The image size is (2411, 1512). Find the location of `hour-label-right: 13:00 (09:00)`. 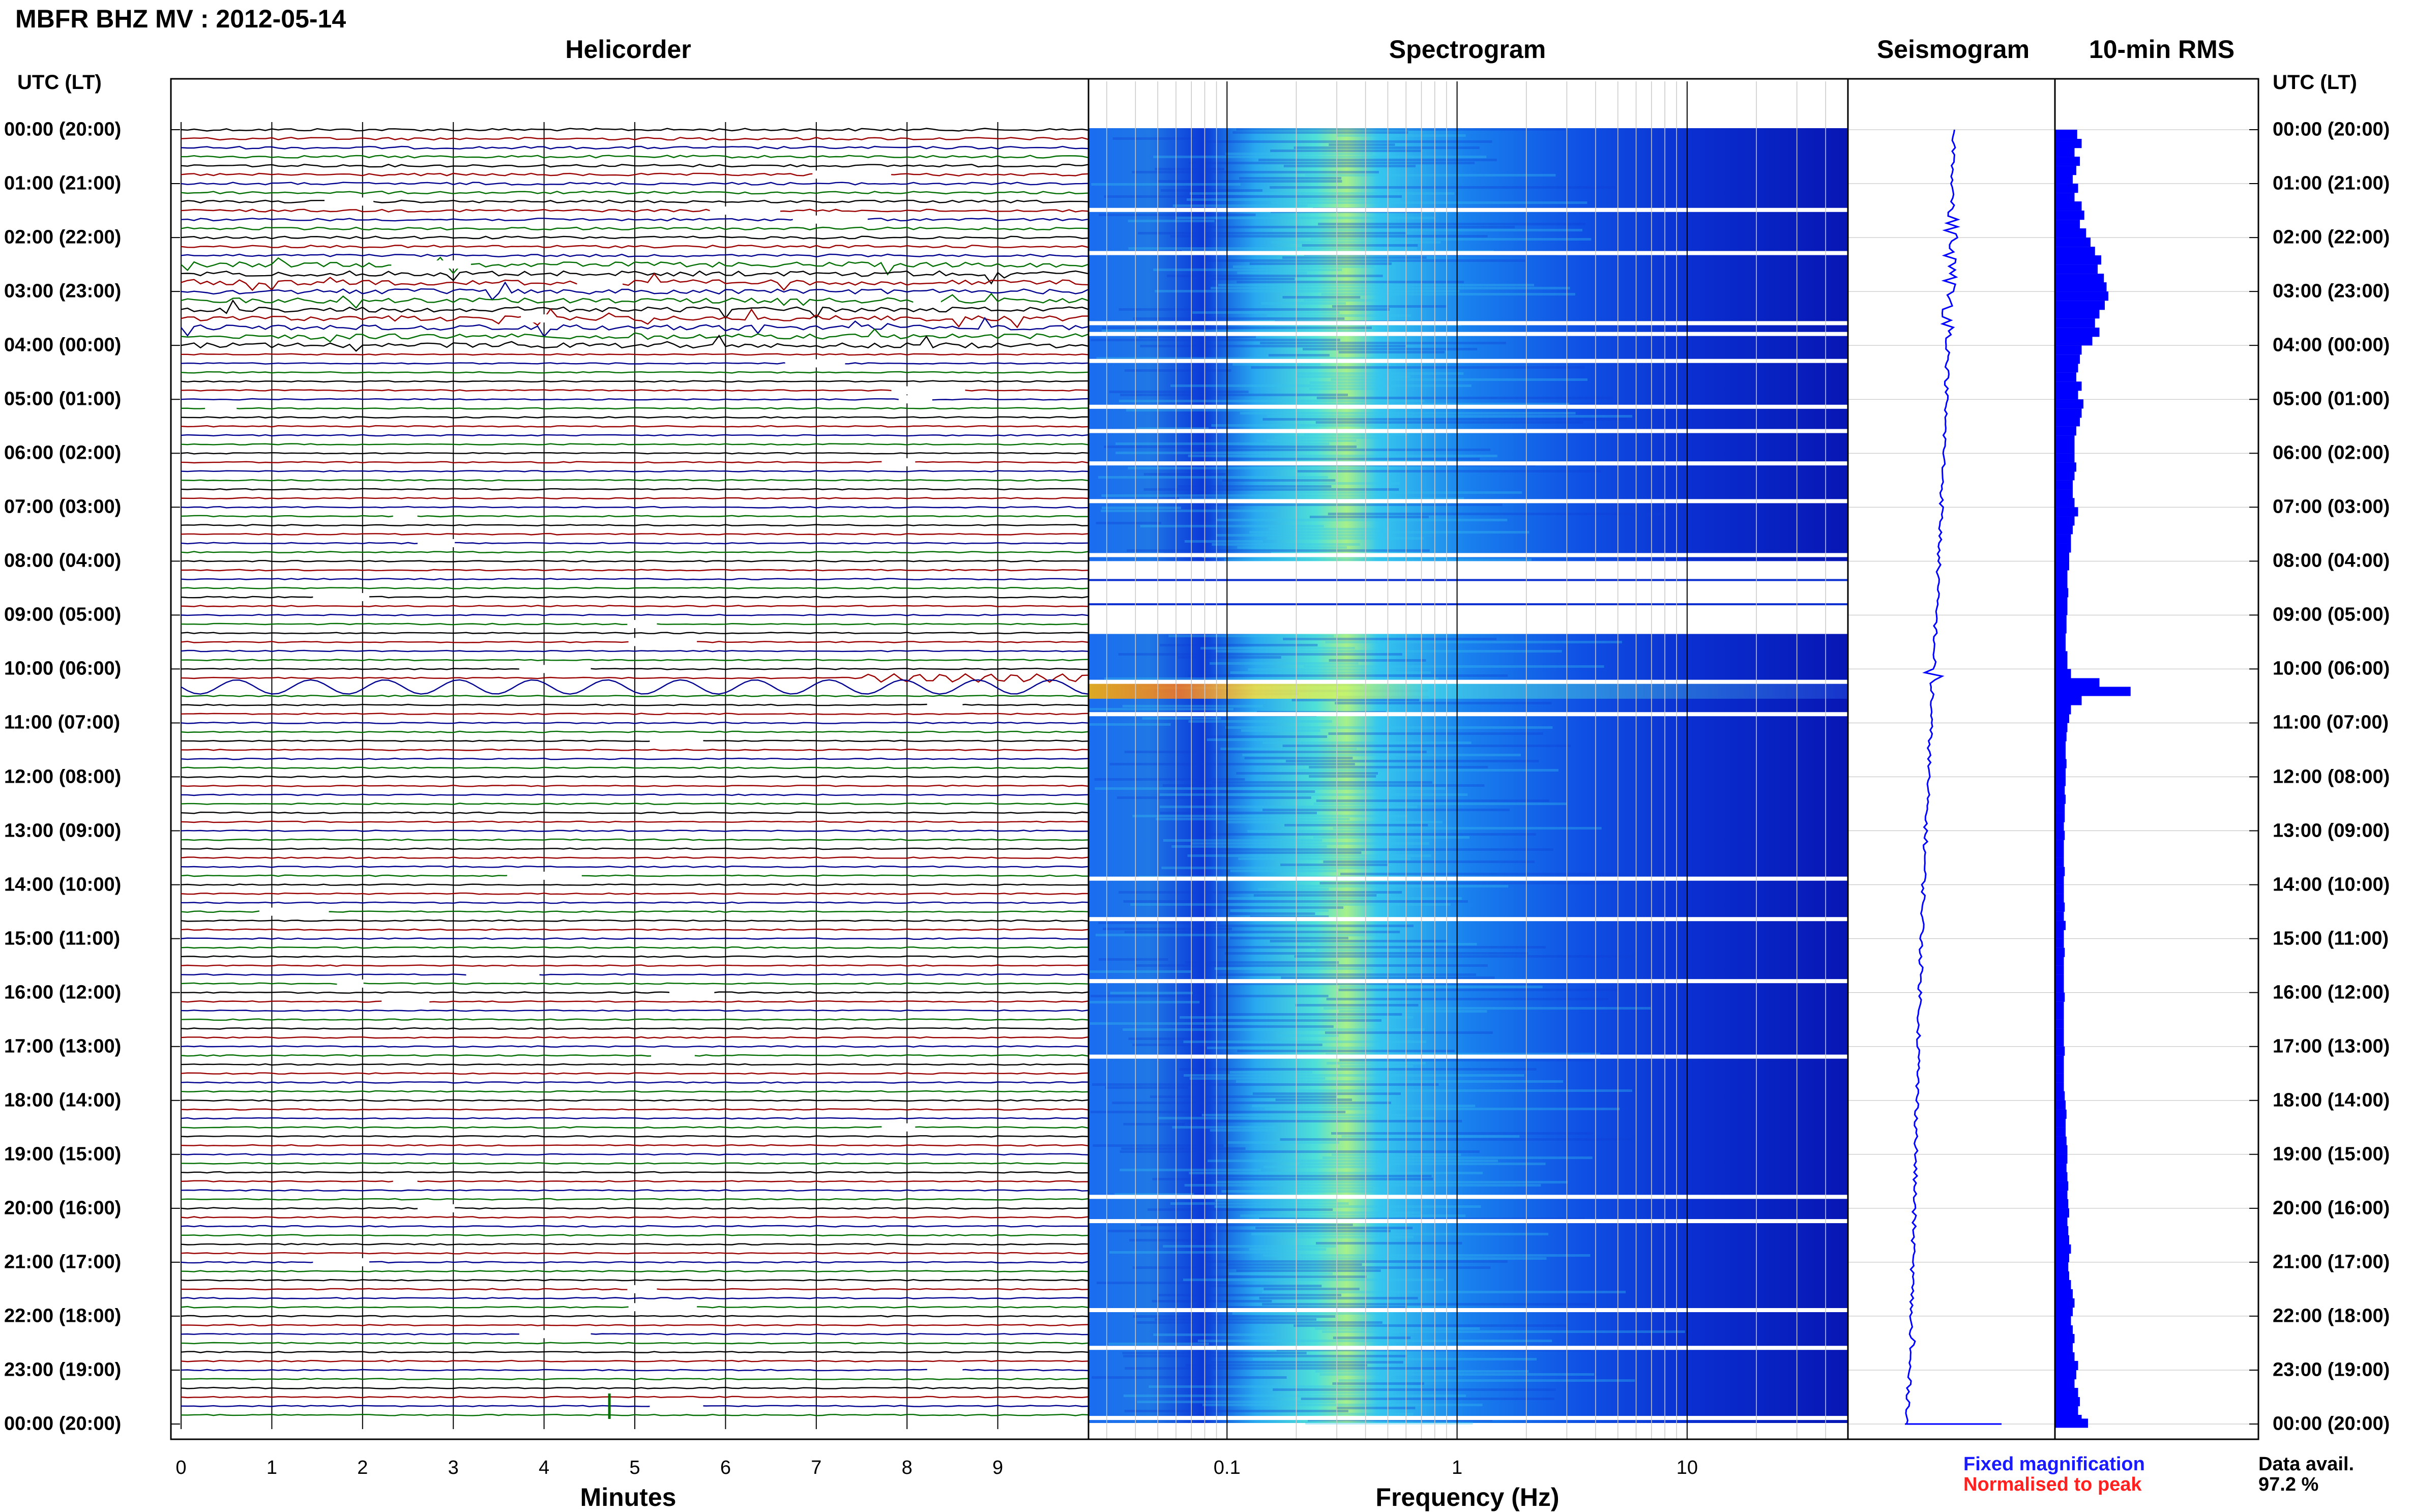

hour-label-right: 13:00 (09:00) is located at coordinates (2331, 831).